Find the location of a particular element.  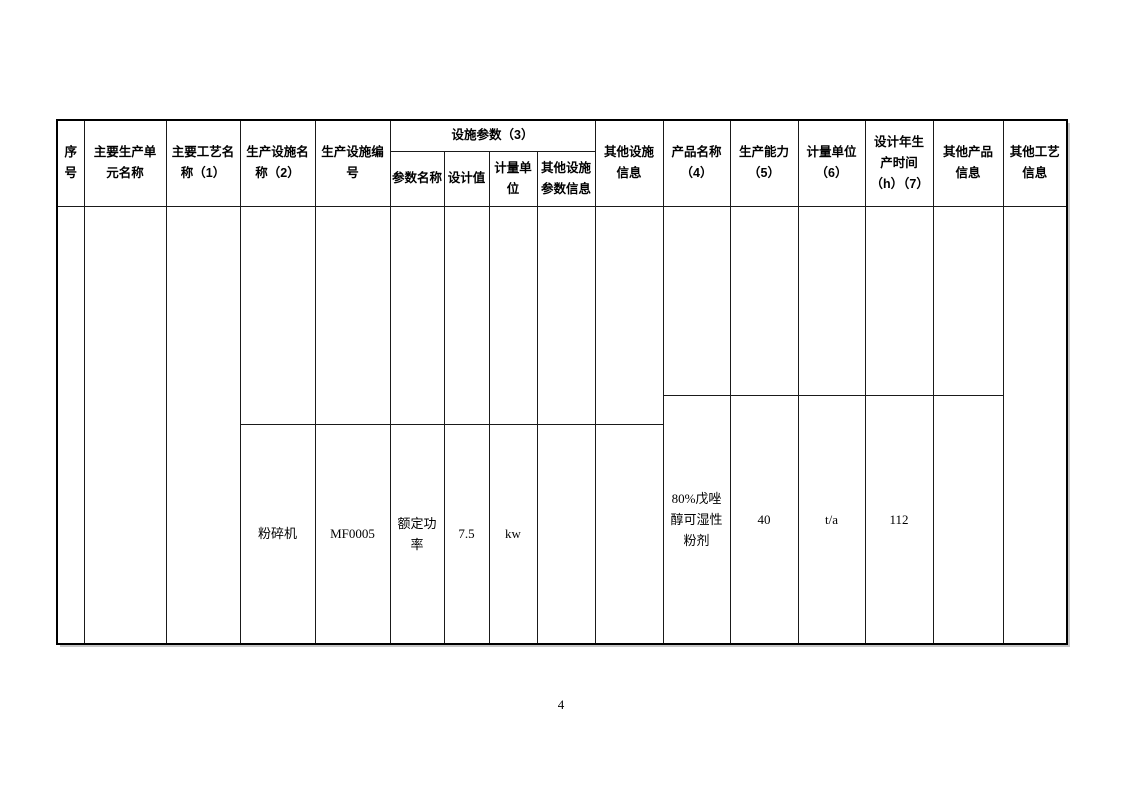

page-number: 4 is located at coordinates (561, 704).